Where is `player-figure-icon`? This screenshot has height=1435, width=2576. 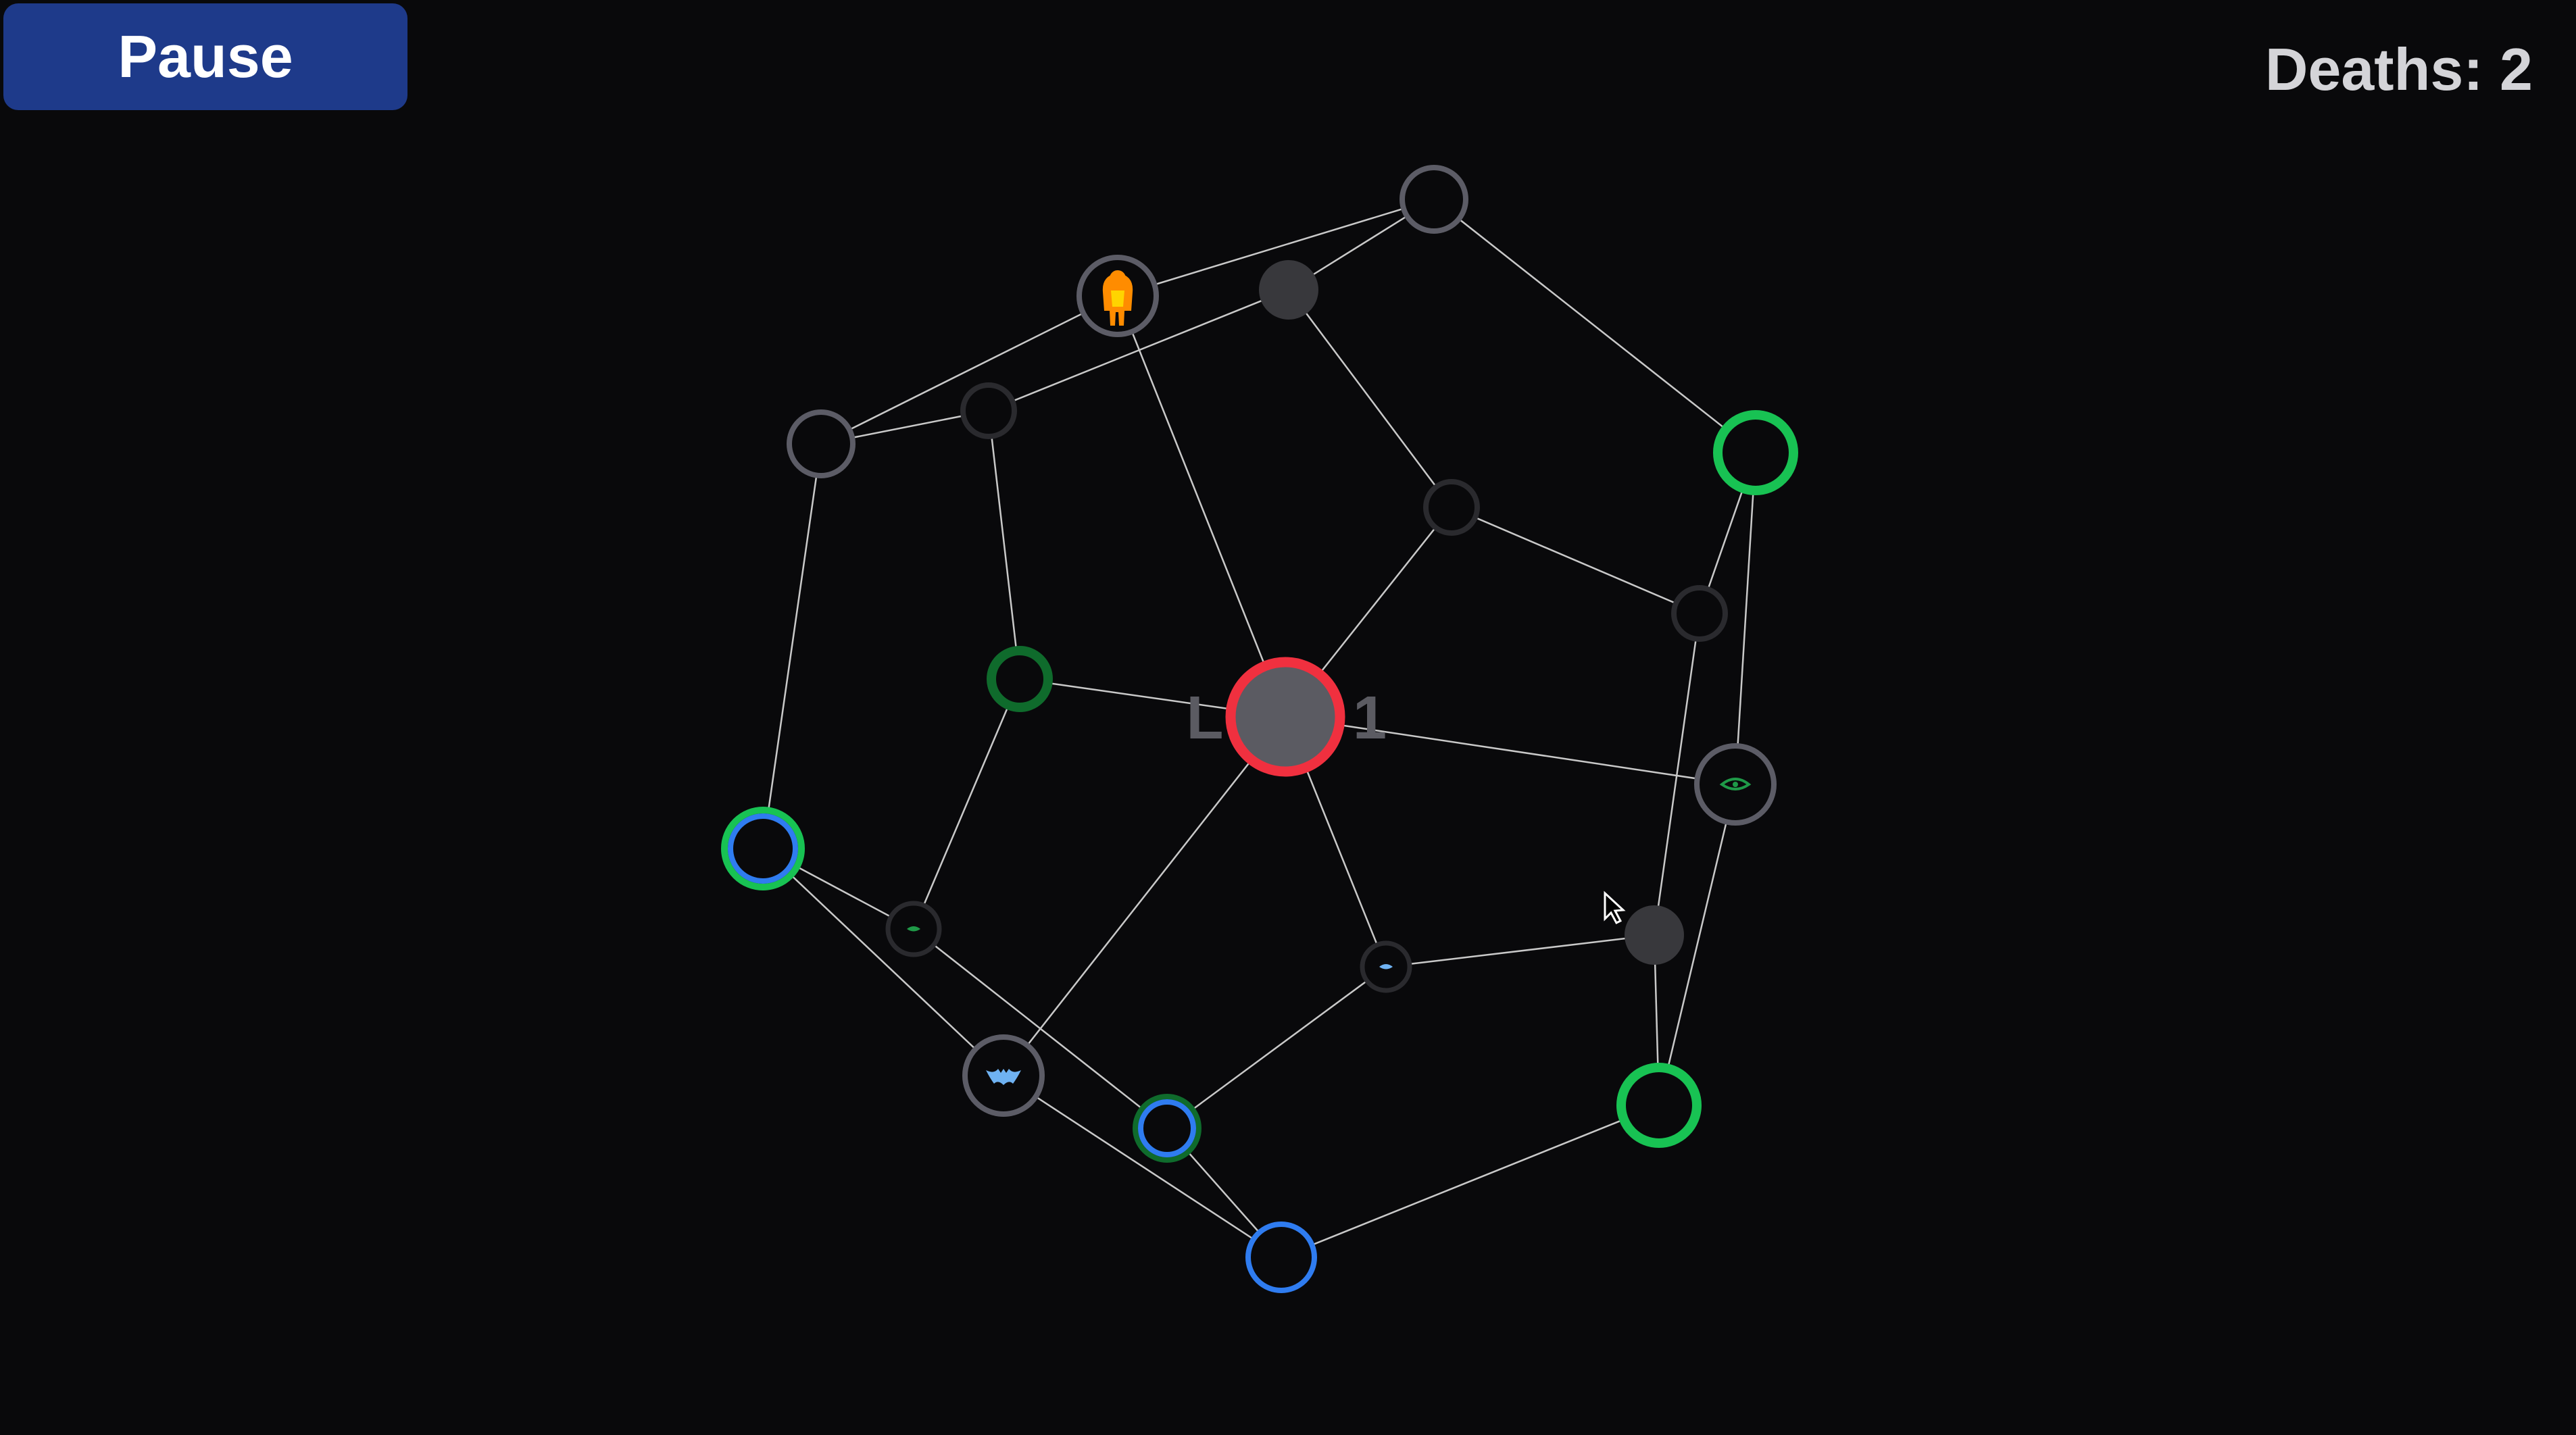 player-figure-icon is located at coordinates (1118, 298).